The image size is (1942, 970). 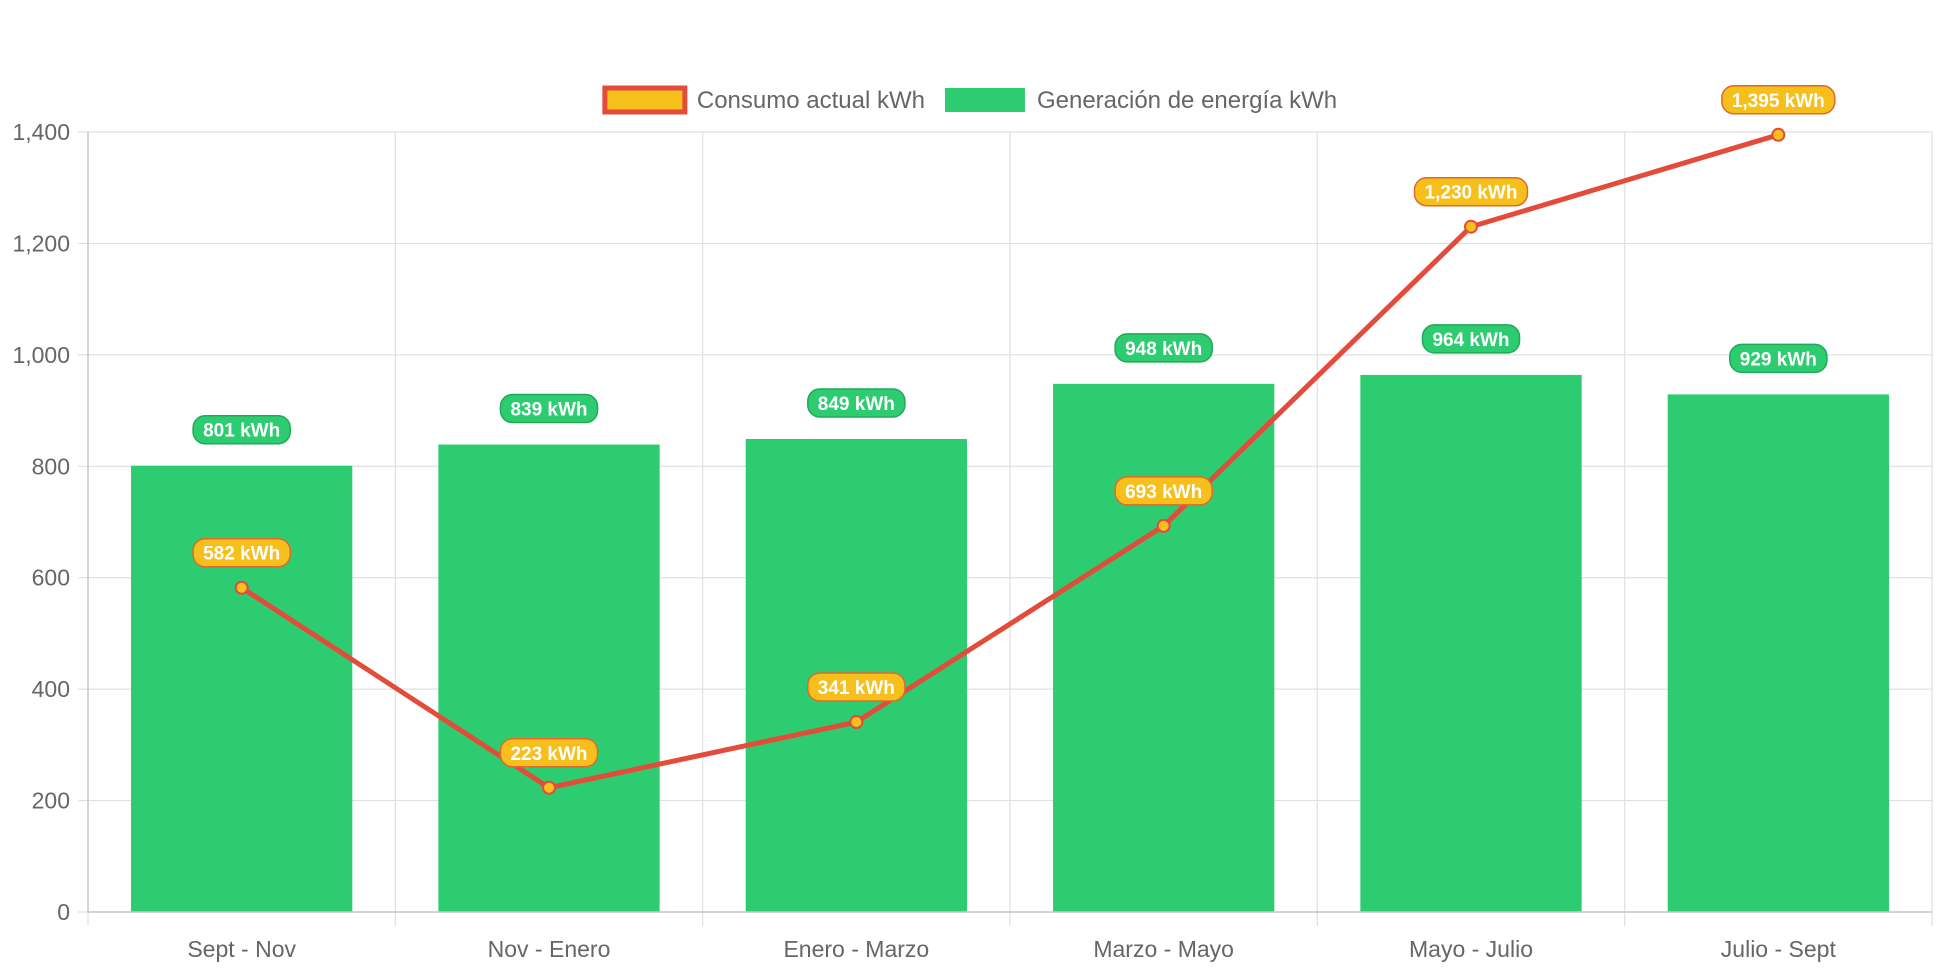 I want to click on generation-data-label: 839 kWh, so click(x=549, y=408).